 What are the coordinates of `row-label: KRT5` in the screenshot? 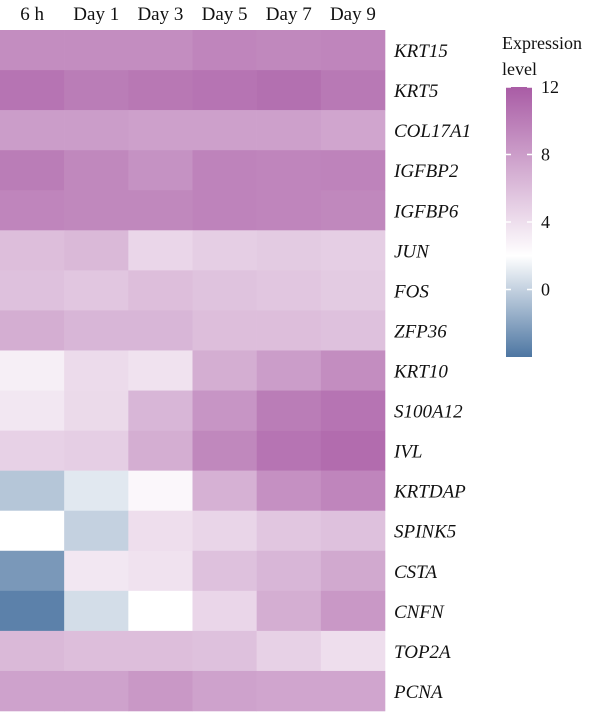 It's located at (415, 91).